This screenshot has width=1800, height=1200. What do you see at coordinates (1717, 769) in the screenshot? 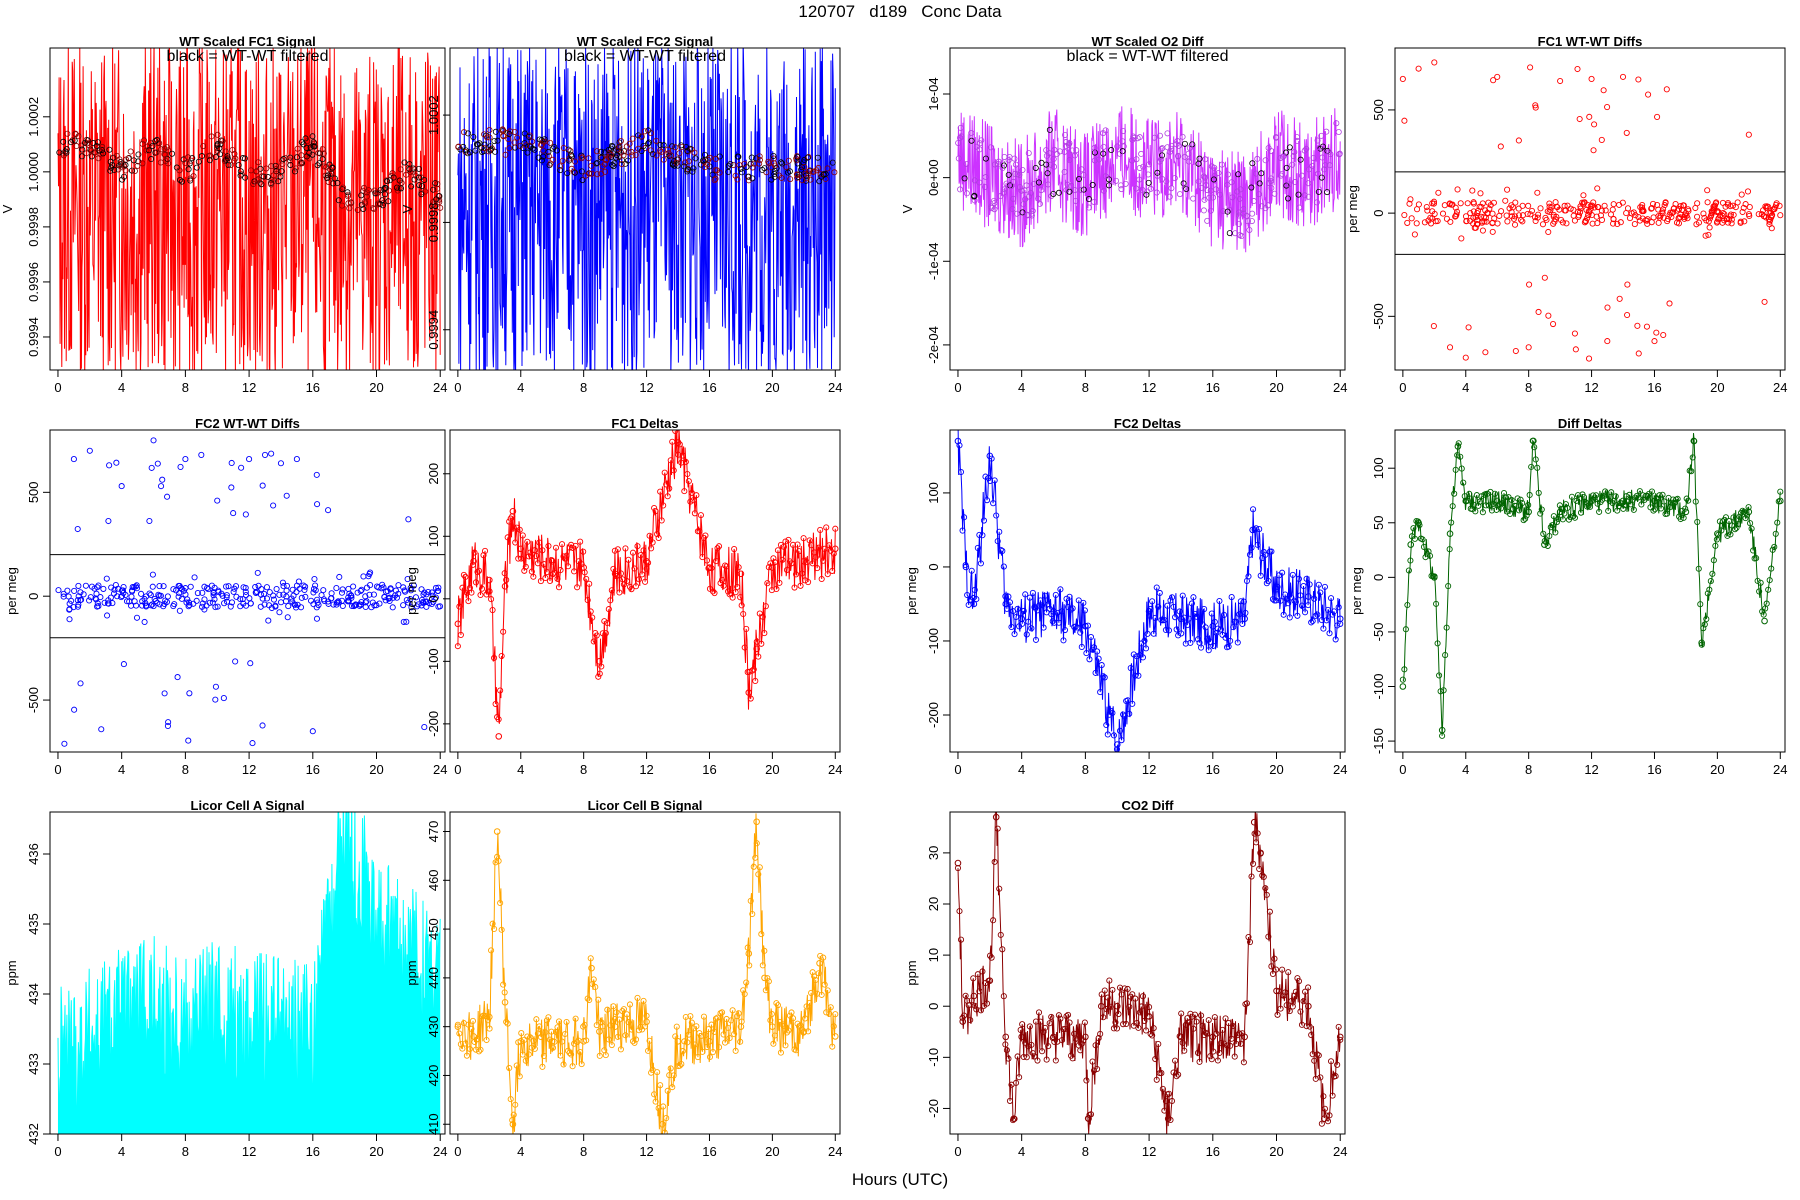
I see `x-tick-label: 20` at bounding box center [1717, 769].